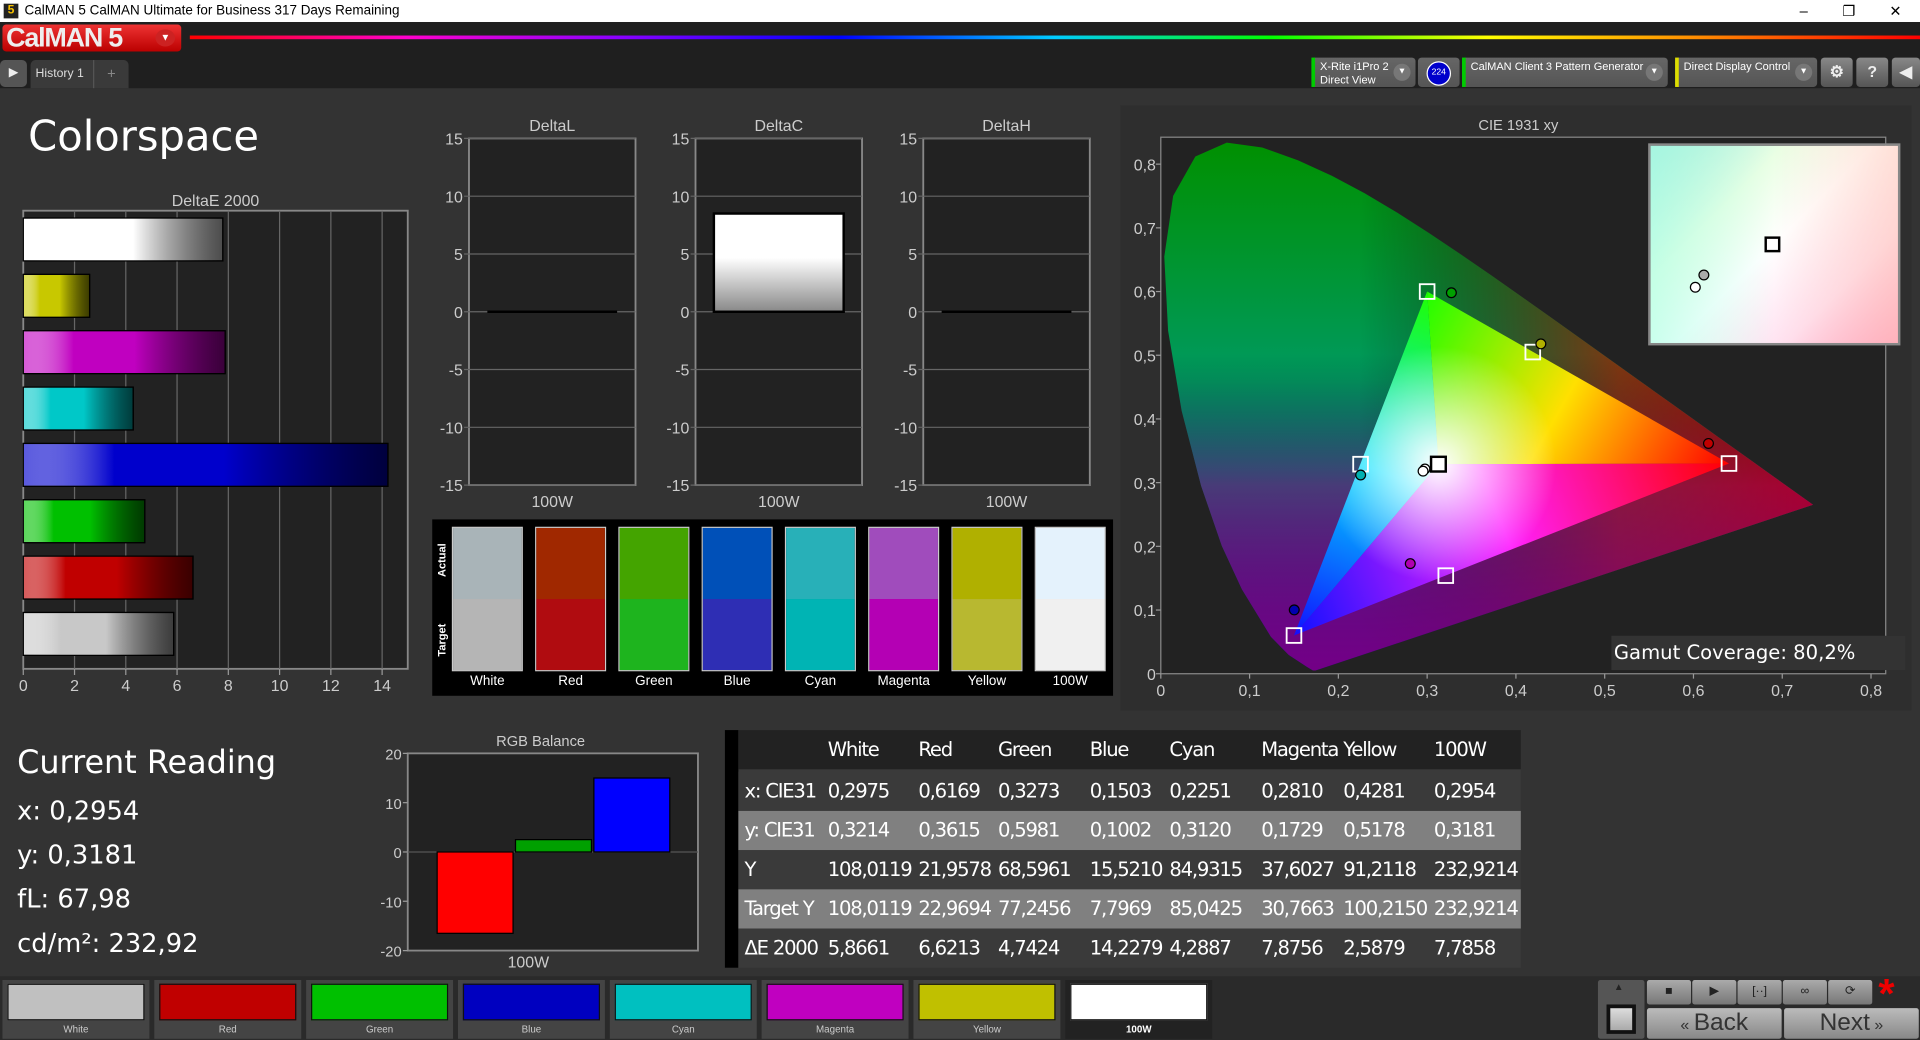  Describe the element at coordinates (380, 1009) in the screenshot. I see `patch-green-button: Green` at that location.